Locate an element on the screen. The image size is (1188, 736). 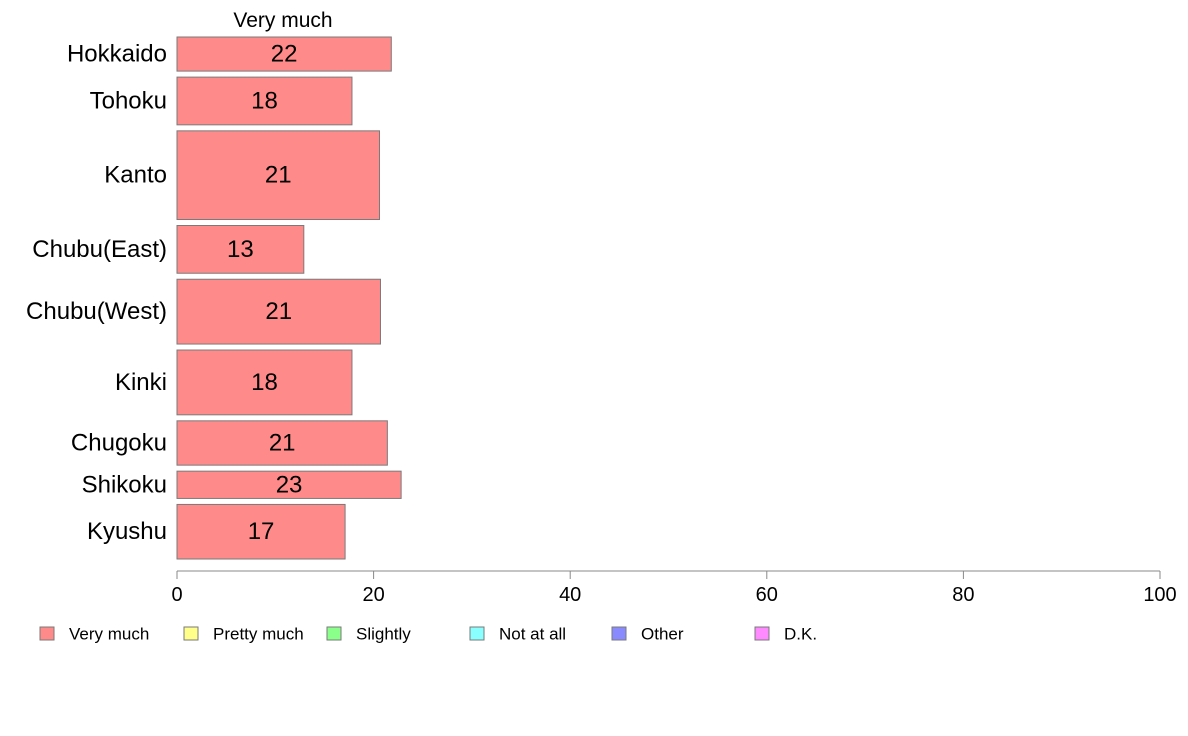
legend-label: D.K. is located at coordinates (800, 634).